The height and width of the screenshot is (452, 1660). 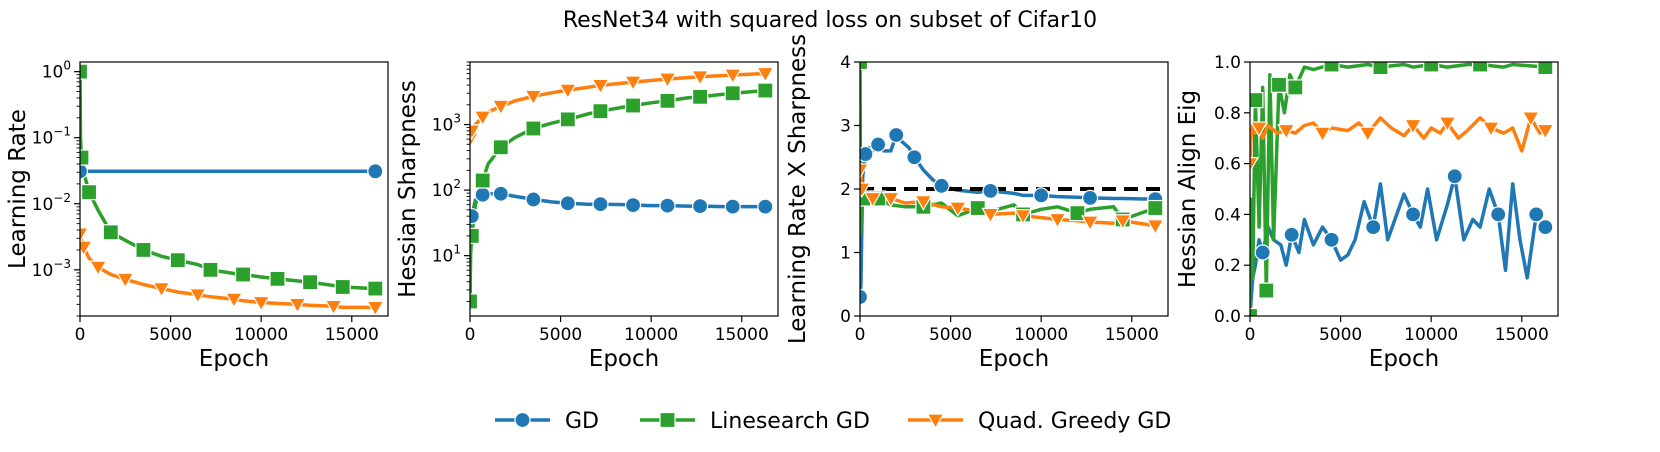 What do you see at coordinates (1227, 63) in the screenshot?
I see `y-tick-label: 1.0` at bounding box center [1227, 63].